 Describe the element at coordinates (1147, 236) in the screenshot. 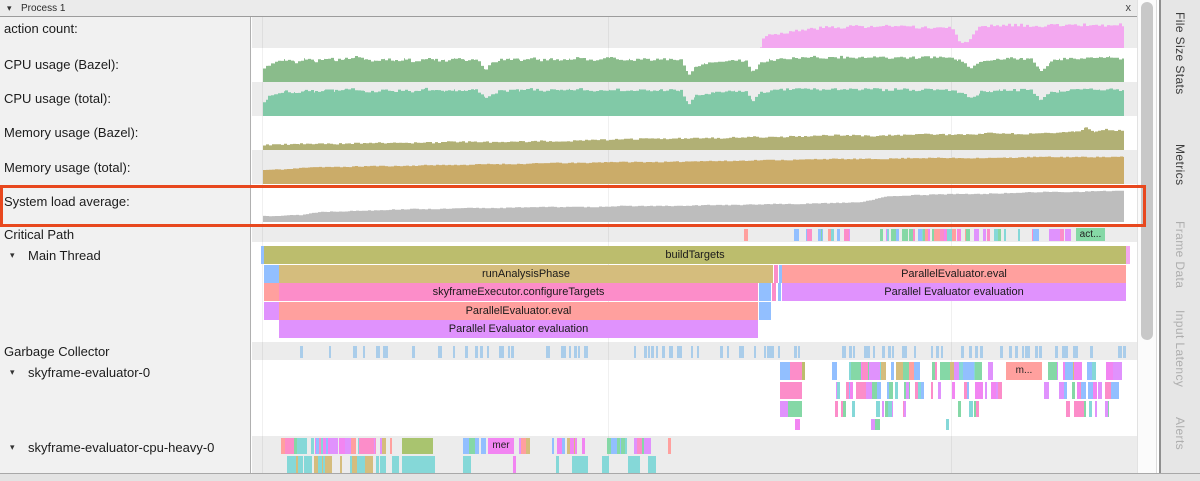

I see `vertical-scrollbar` at that location.